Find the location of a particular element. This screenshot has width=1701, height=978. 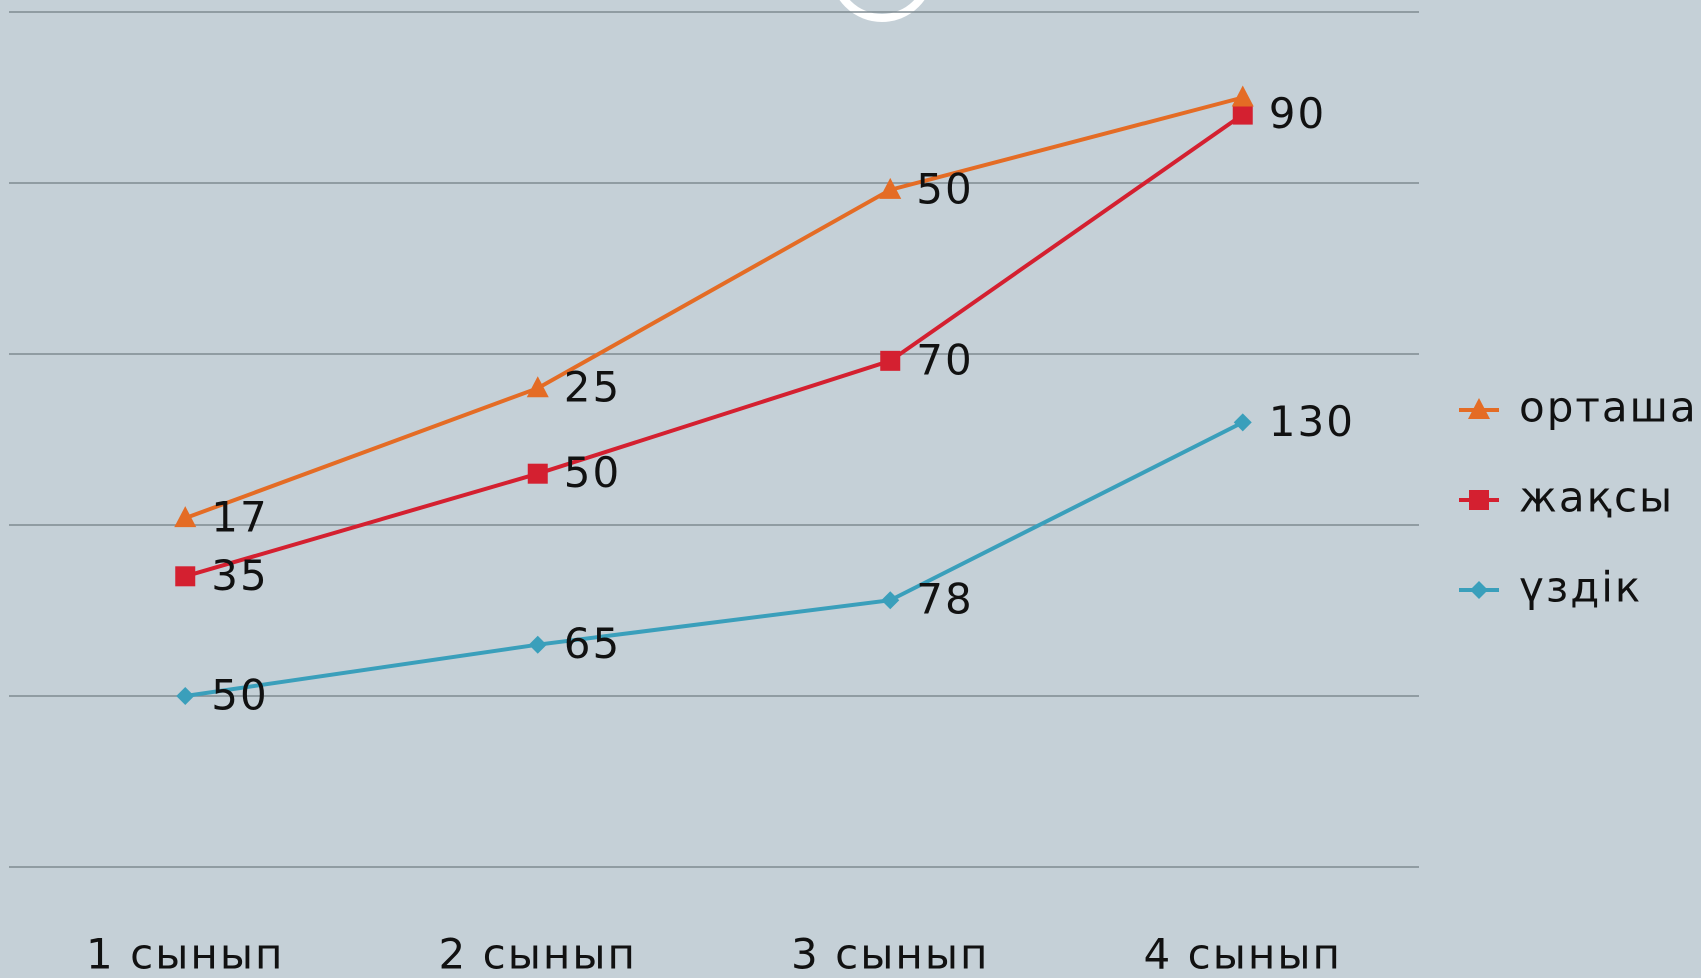

data-label: 130 is located at coordinates (1312, 421).